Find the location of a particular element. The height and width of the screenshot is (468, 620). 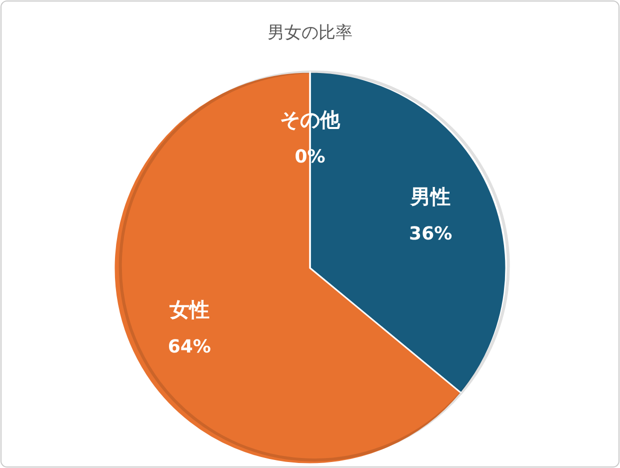

data-label: 36% is located at coordinates (430, 233).